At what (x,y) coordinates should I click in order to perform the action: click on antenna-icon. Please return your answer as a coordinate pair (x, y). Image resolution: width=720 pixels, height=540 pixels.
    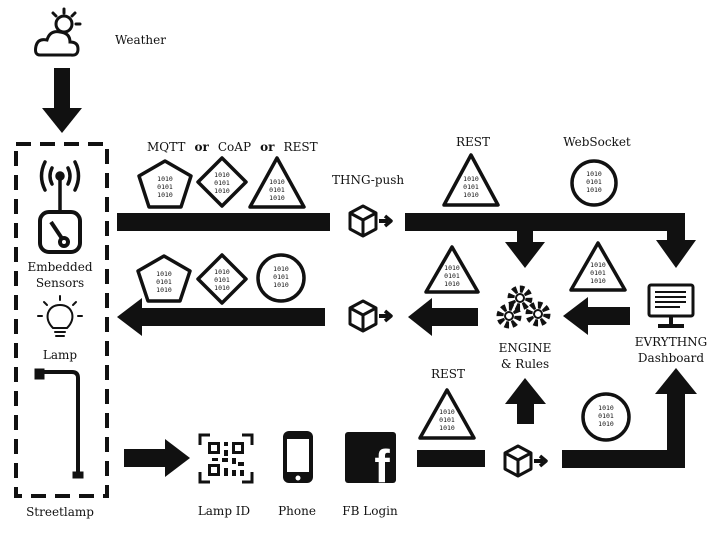
    Looking at the image, I should click on (60, 187).